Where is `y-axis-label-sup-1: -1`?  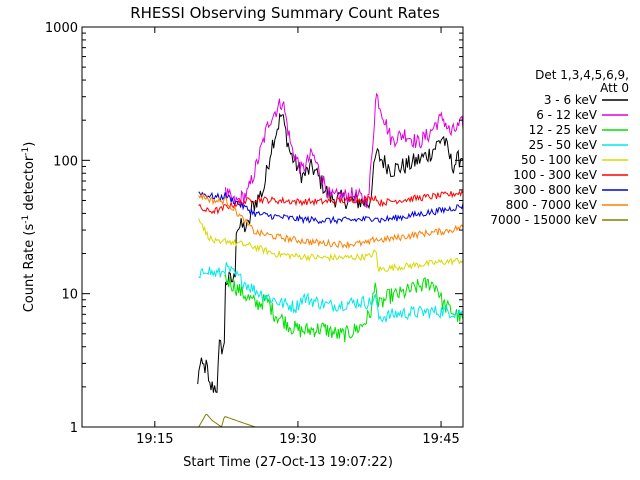
y-axis-label-sup-1: -1 is located at coordinates (26, 219).